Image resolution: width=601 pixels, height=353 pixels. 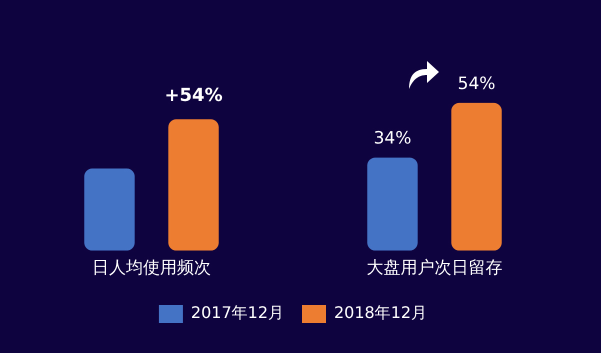 What do you see at coordinates (193, 95) in the screenshot?
I see `annotation: +54%` at bounding box center [193, 95].